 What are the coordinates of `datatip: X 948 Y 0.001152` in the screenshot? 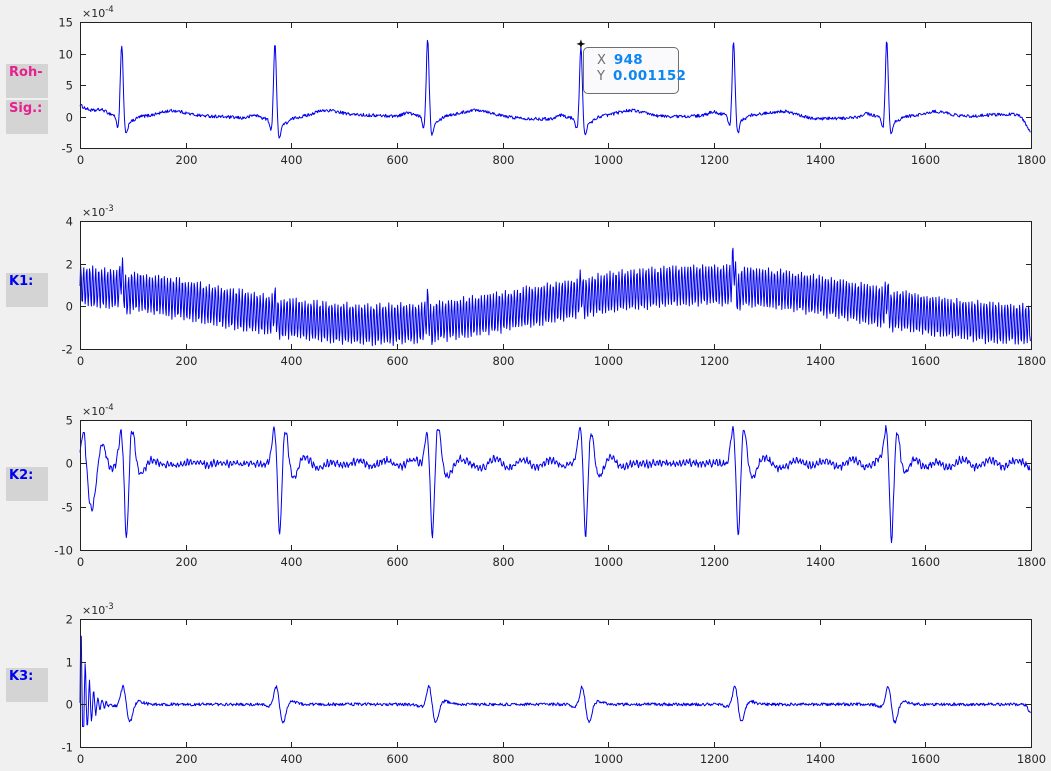 It's located at (634, 70).